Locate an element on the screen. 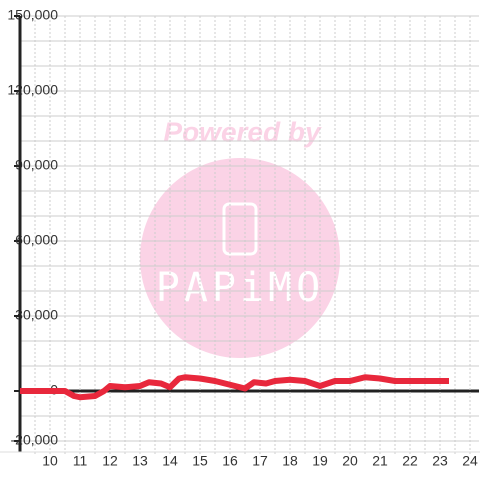 The width and height of the screenshot is (480, 480). y-tick-label: 90,000 is located at coordinates (36, 165).